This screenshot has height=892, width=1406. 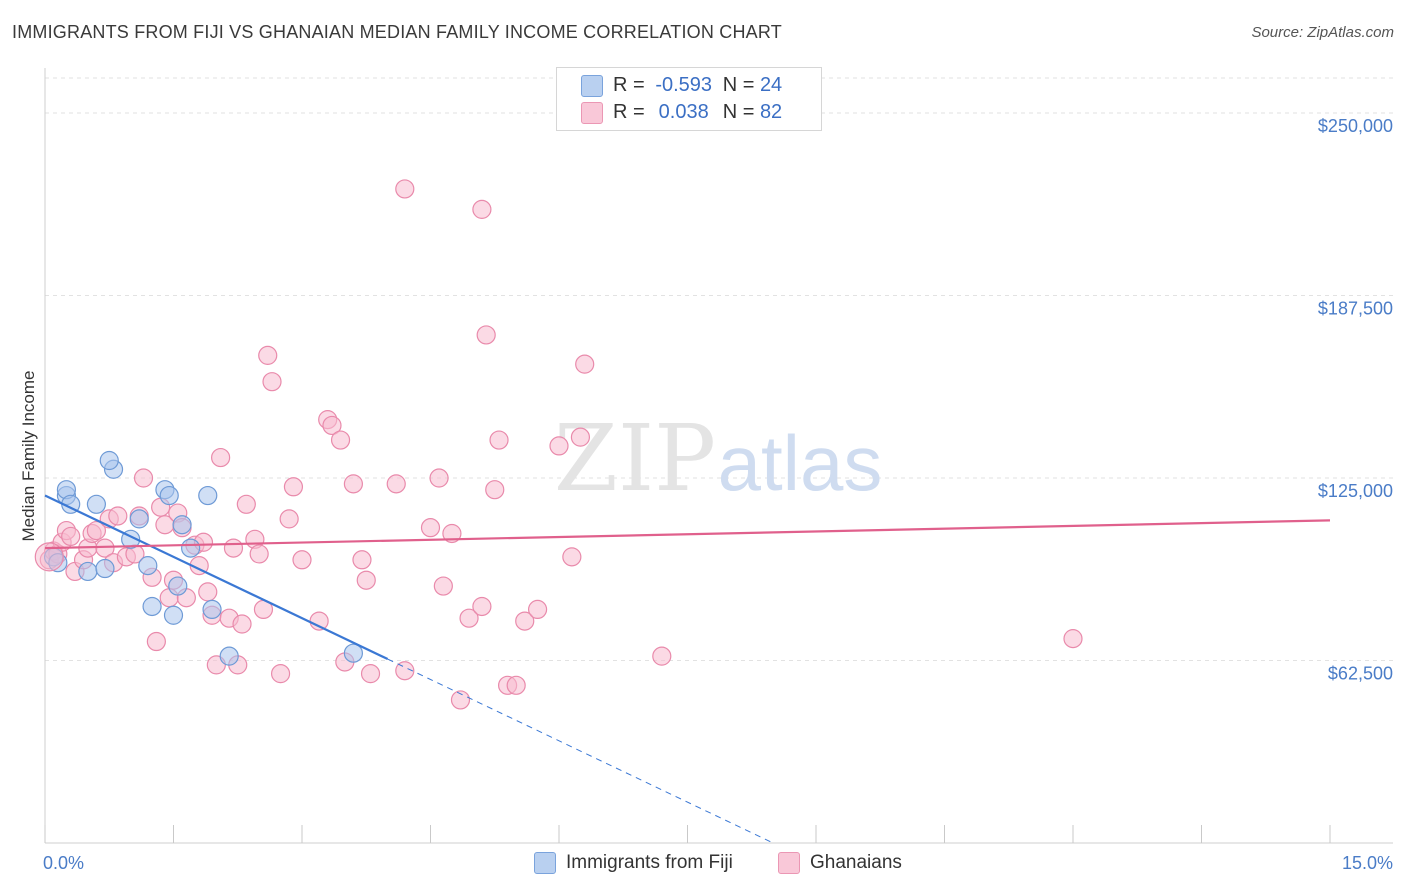 I want to click on ghanaian-trend-line, so click(x=687, y=534).